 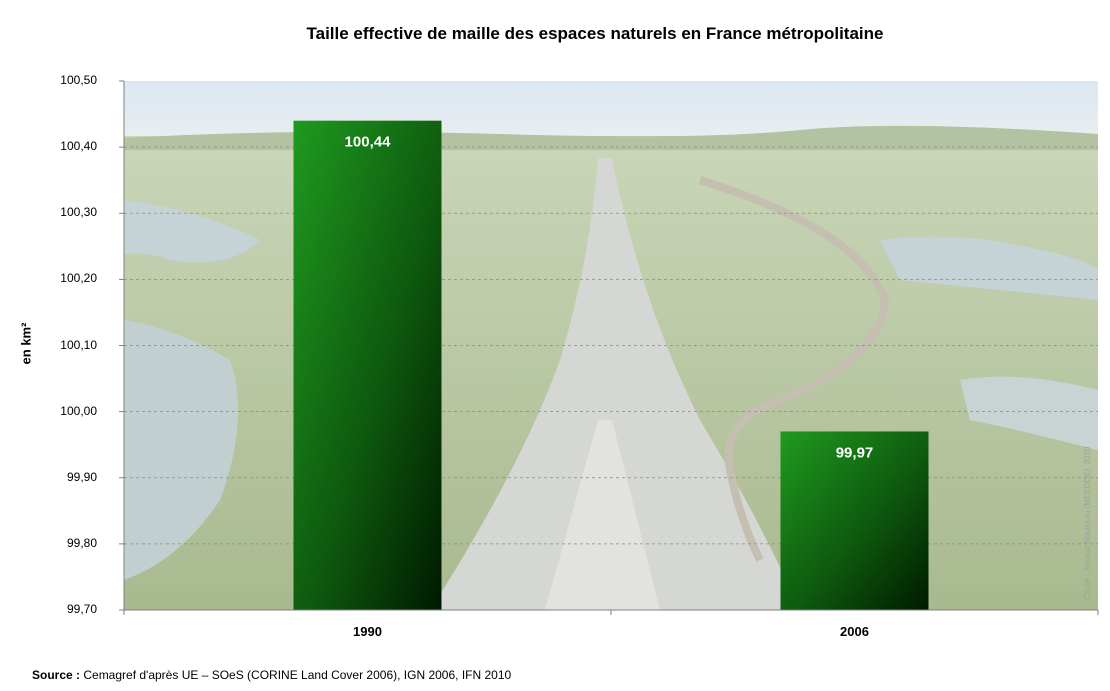 I want to click on y-tick-label: 100,40, so click(x=78, y=146).